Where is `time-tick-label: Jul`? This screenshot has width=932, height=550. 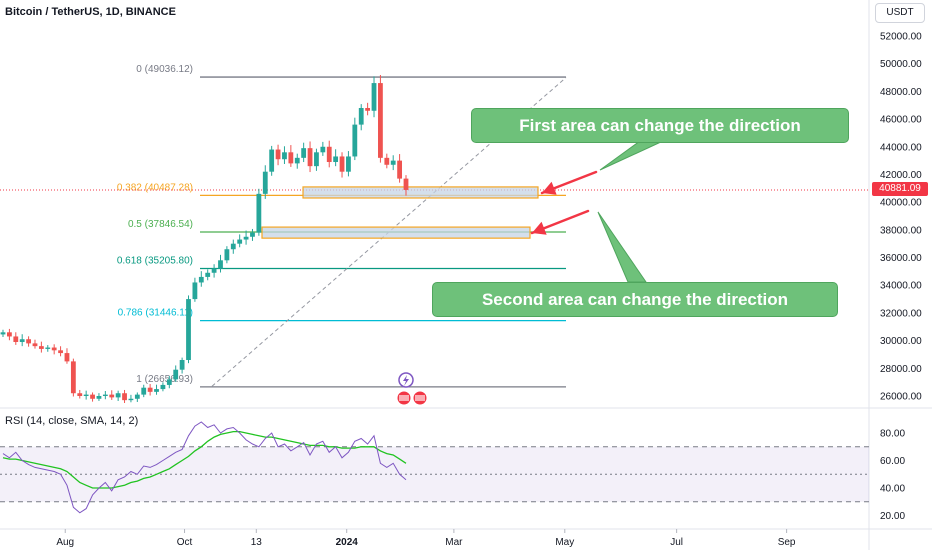 time-tick-label: Jul is located at coordinates (676, 542).